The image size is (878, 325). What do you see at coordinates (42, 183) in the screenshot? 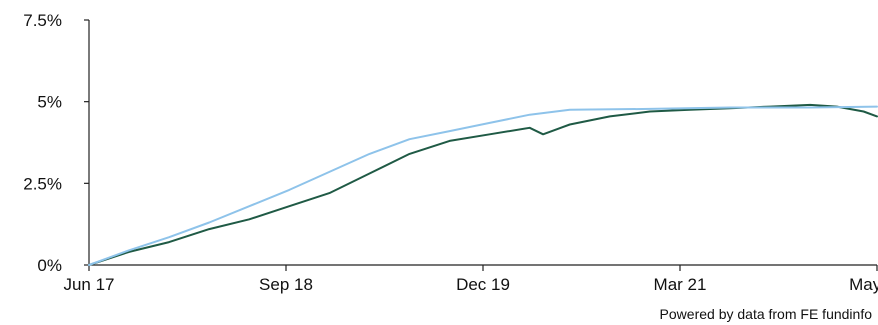
I see `y-tick-label: 2.5%` at bounding box center [42, 183].